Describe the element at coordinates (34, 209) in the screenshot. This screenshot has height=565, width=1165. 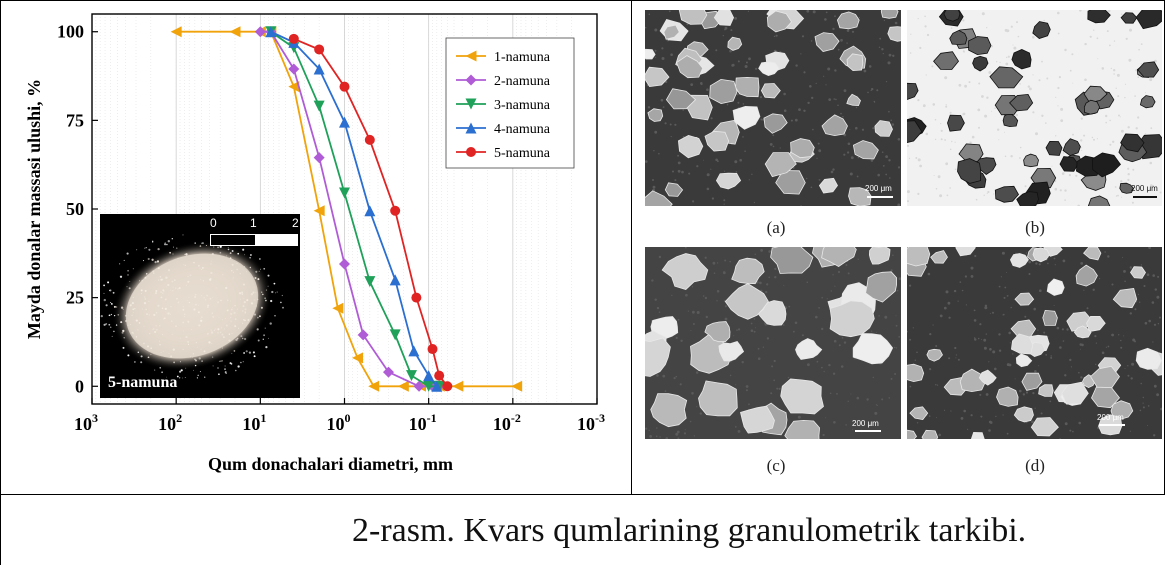
I see `y-axis-label: Mayda donalar massasi ulushi, %` at that location.